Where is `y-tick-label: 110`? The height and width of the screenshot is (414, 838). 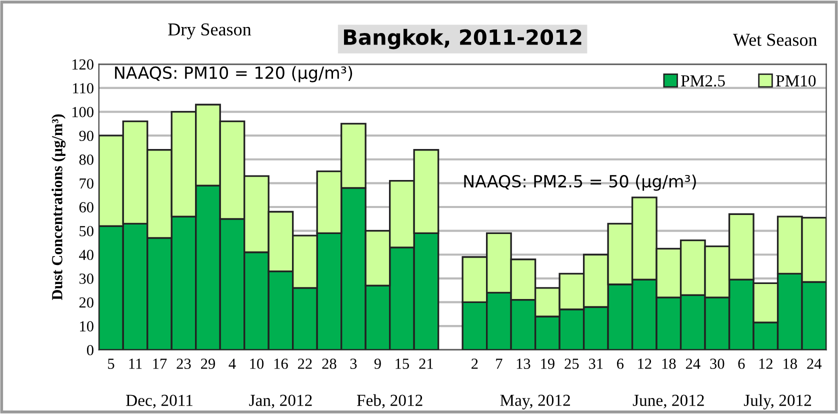 y-tick-label: 110 is located at coordinates (83, 88).